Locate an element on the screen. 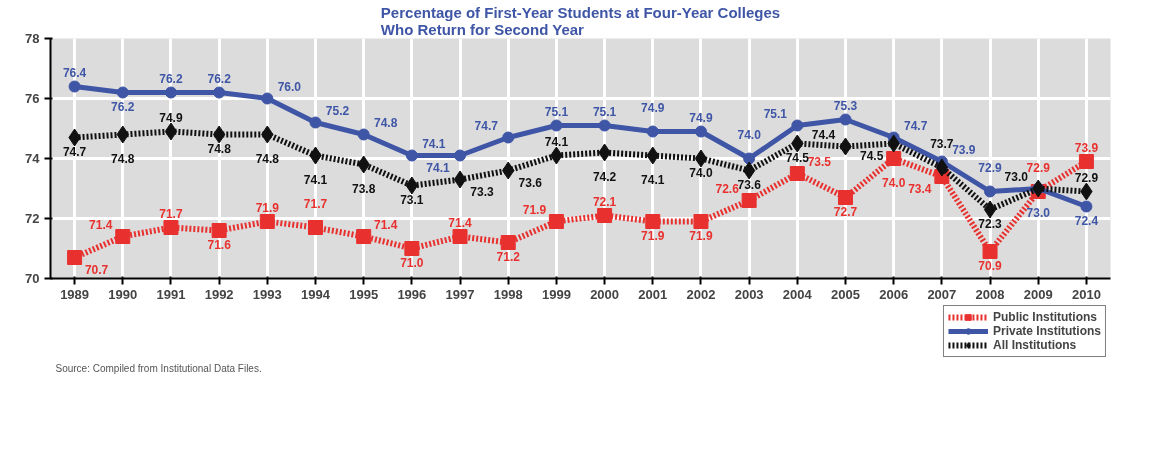 This screenshot has width=1176, height=454. y-tick-label: 70 is located at coordinates (32, 278).